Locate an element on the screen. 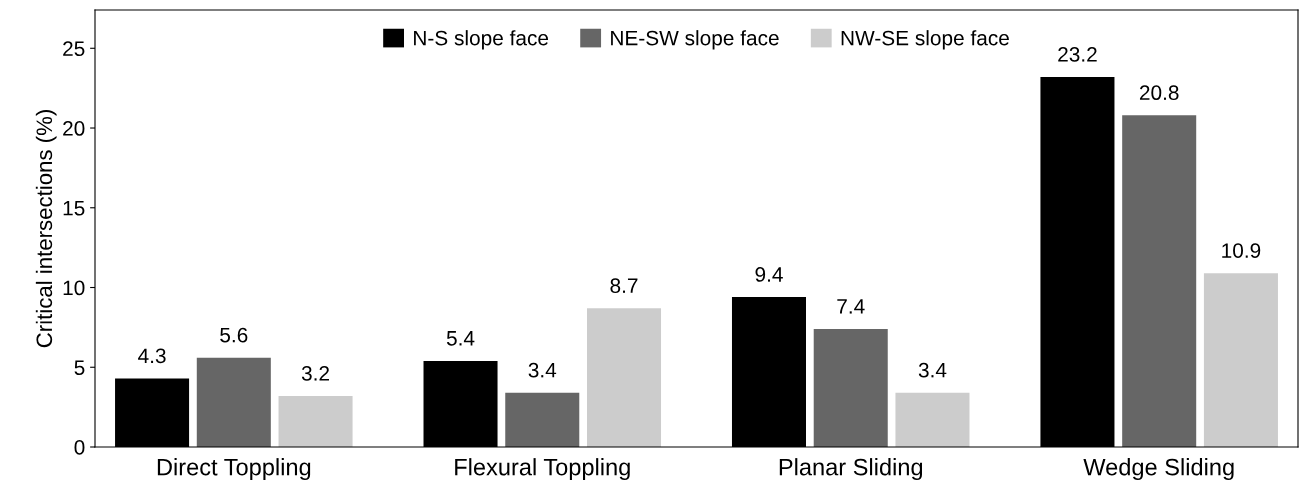 Image resolution: width=1311 pixels, height=494 pixels. legend-label: NW-SE slope face is located at coordinates (925, 40).